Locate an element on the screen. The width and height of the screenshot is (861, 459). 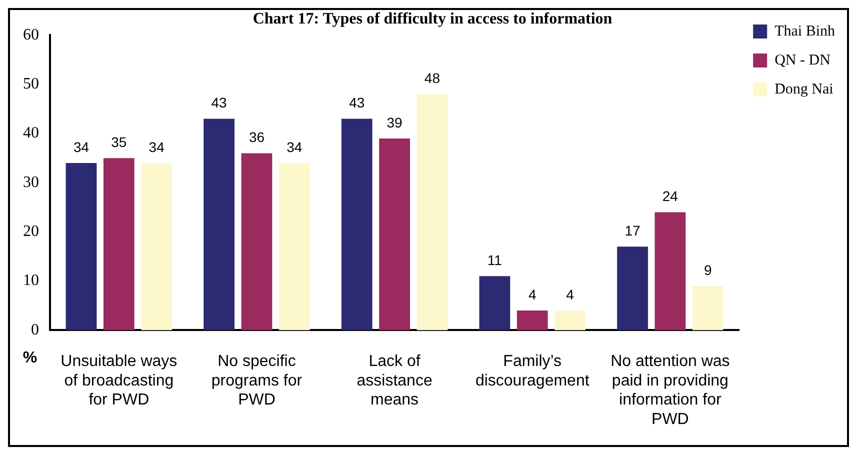
x-tick-label: No attention was paid in providing information for PWD is located at coordinates (670, 390).